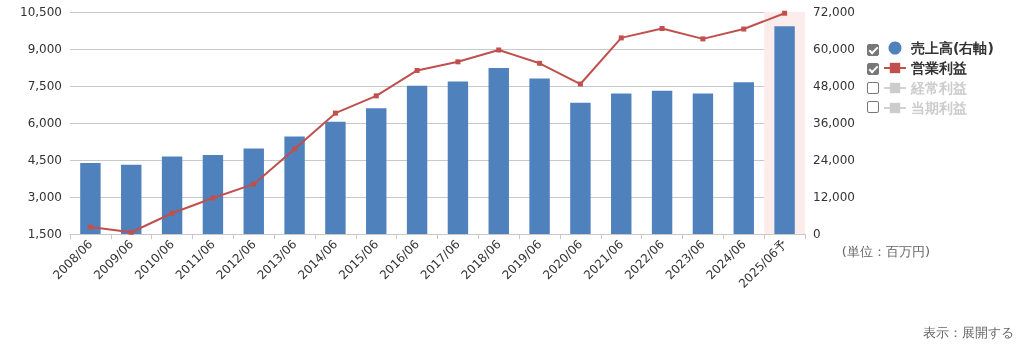 This screenshot has width=1024, height=348. Describe the element at coordinates (939, 68) in the screenshot. I see `legend-label: 営業利益` at that location.